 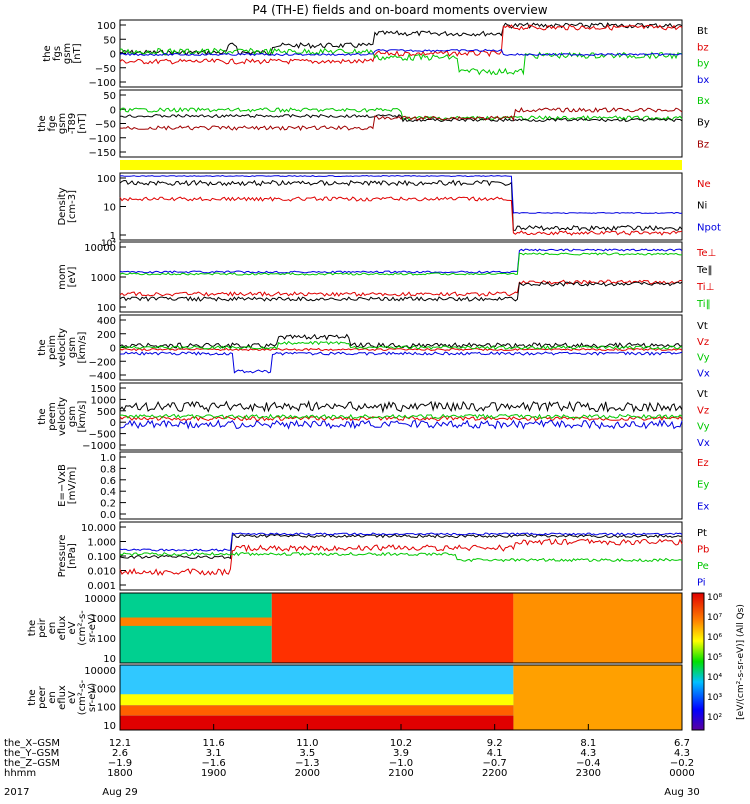 What do you see at coordinates (682, 763) in the screenshot?
I see `x-tick-value: −0.2` at bounding box center [682, 763].